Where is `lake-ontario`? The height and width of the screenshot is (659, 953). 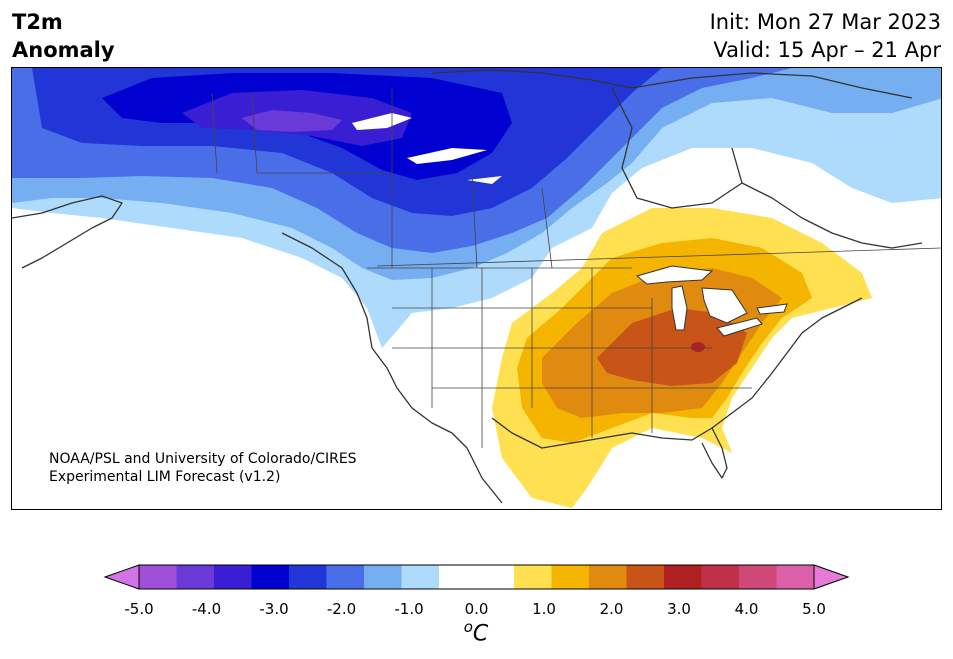
lake-ontario is located at coordinates (772, 309).